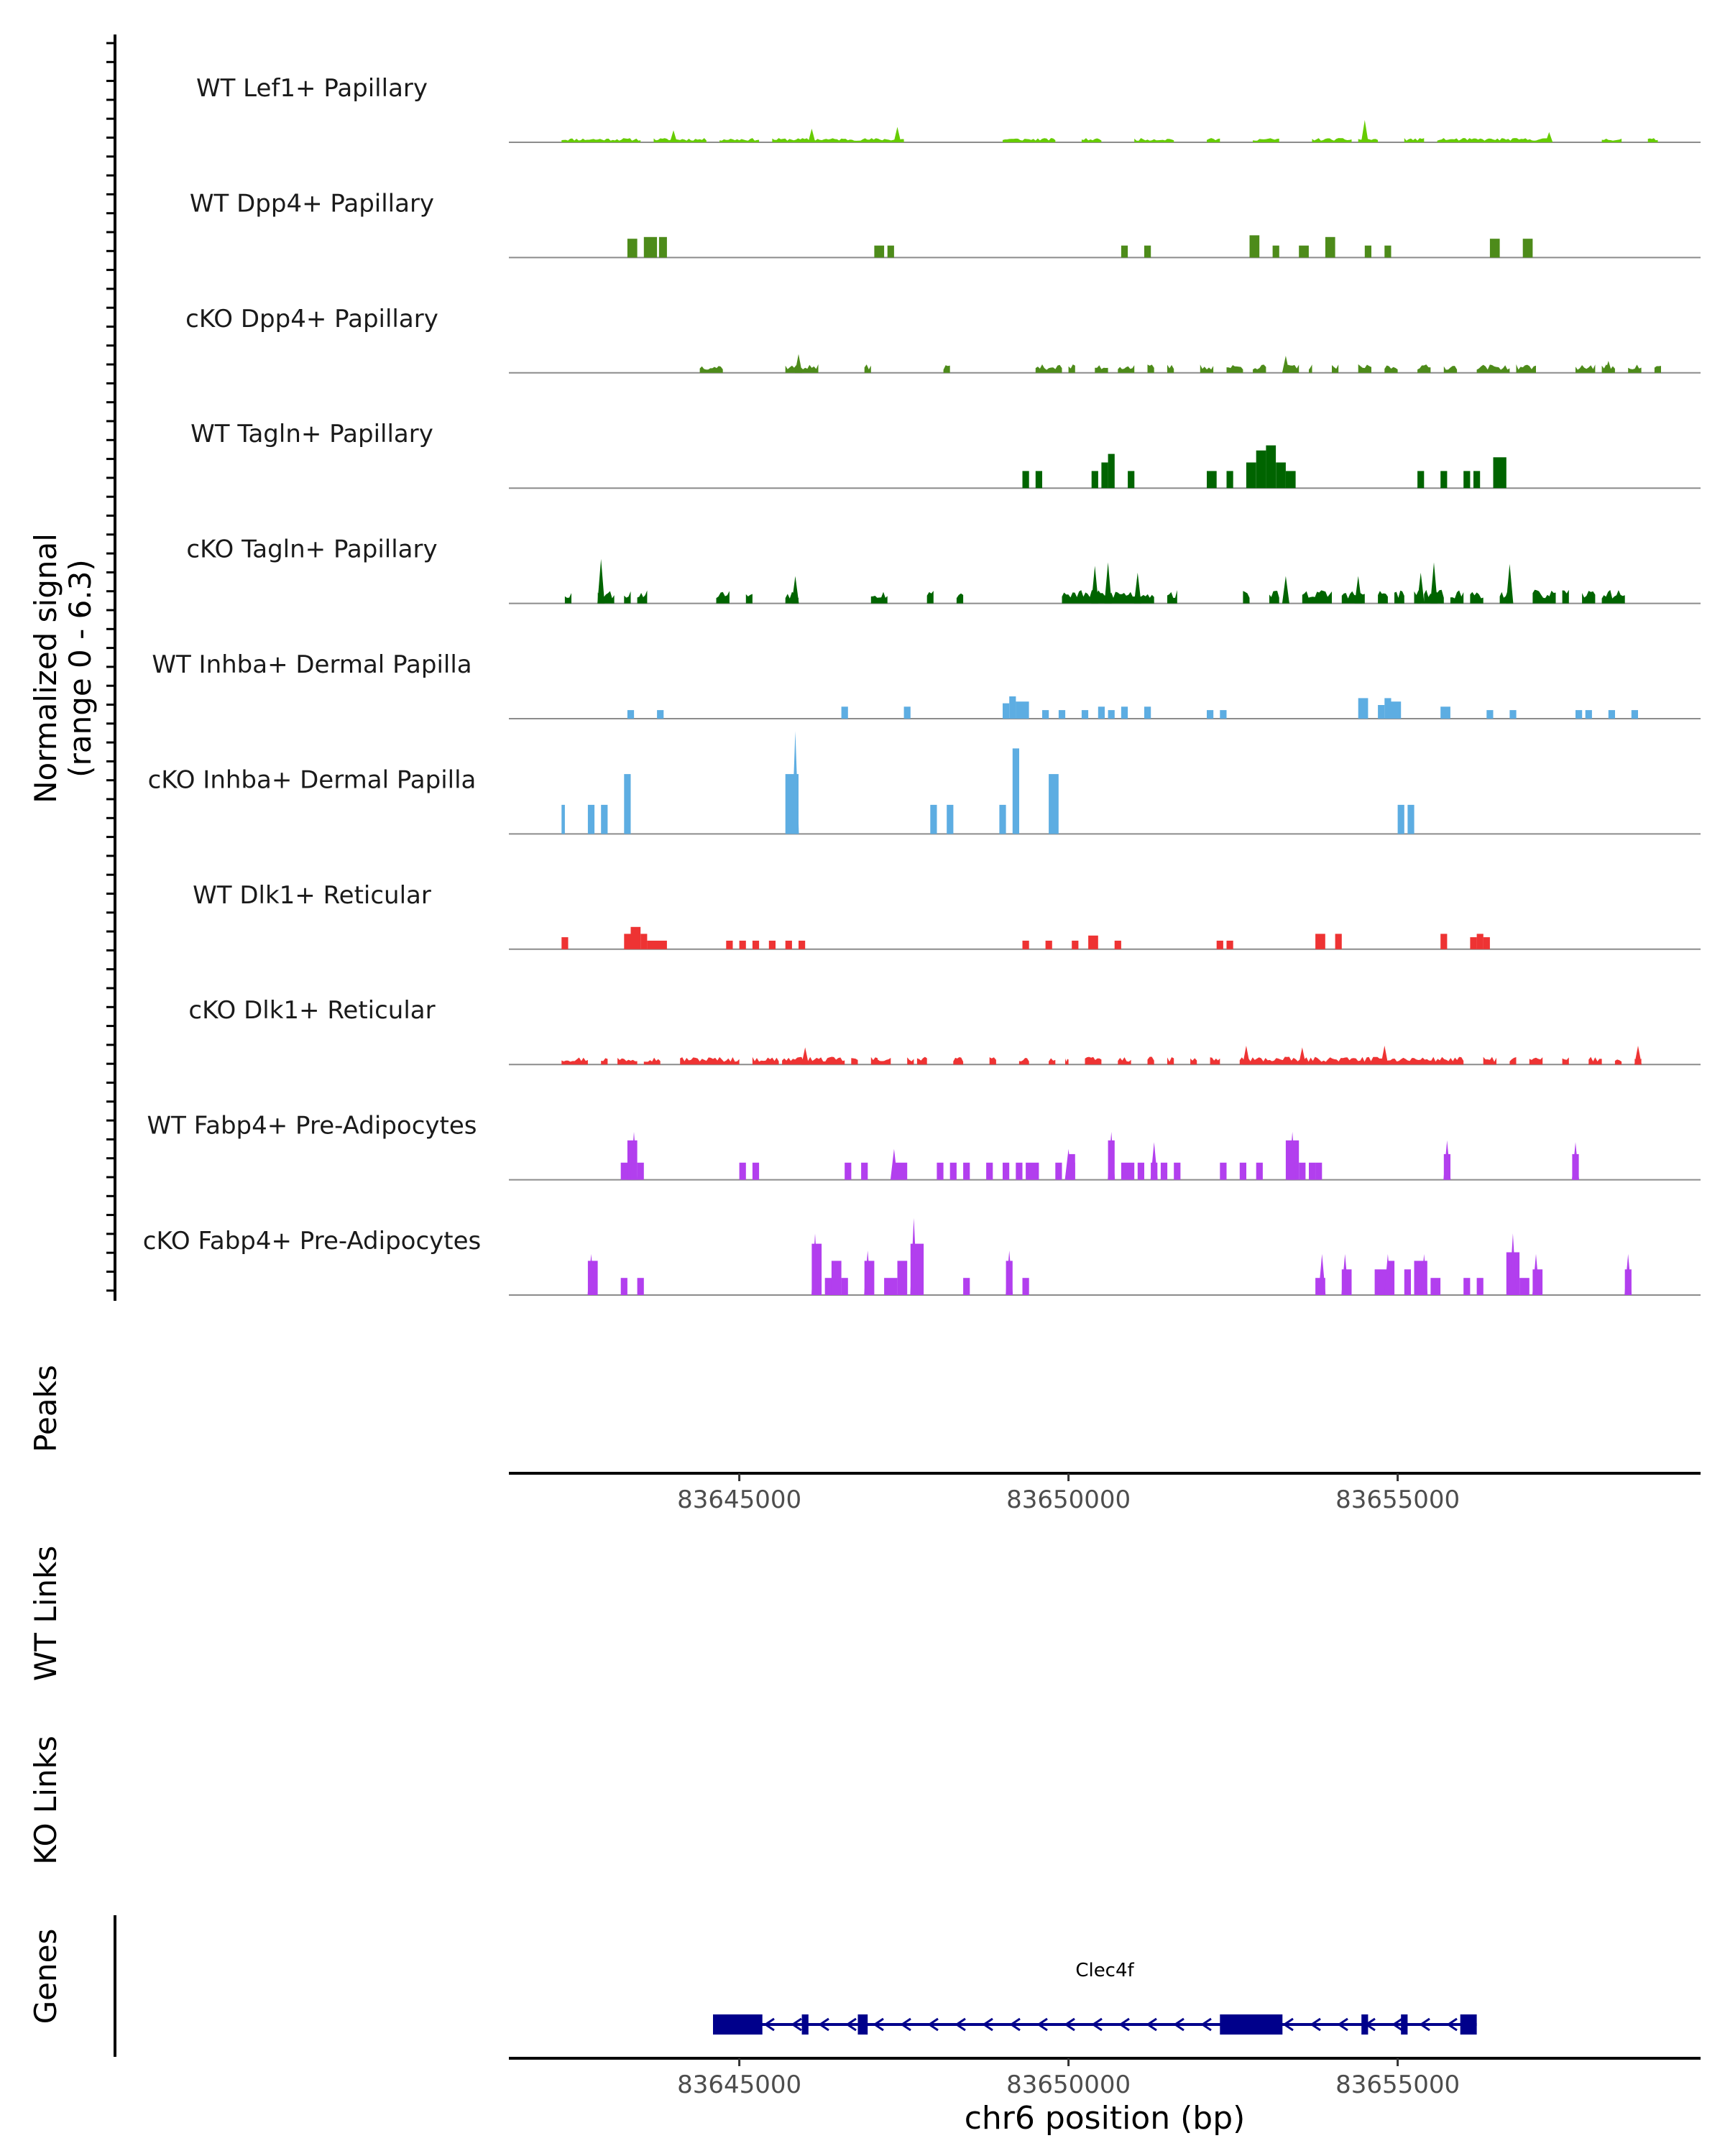 This screenshot has width=1725, height=2156. Describe the element at coordinates (312, 895) in the screenshot. I see `track-label: WT Dlk1+ Reticular` at that location.